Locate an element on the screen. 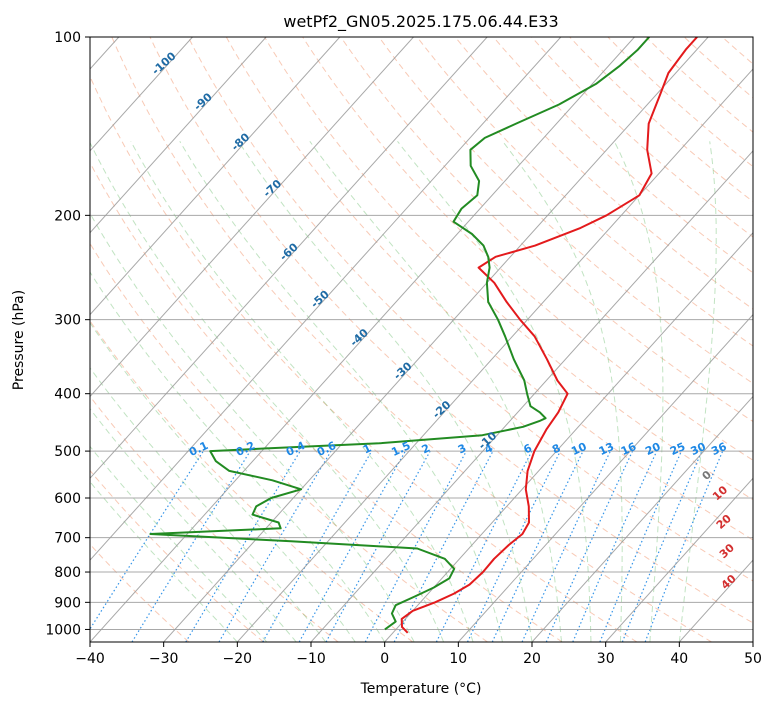 This screenshot has width=775, height=708. y-tick-label: 100 is located at coordinates (67, 38).